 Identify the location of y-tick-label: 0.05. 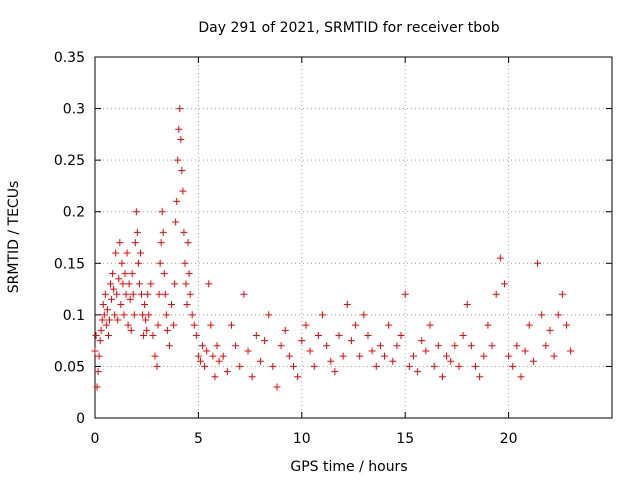
(69, 367).